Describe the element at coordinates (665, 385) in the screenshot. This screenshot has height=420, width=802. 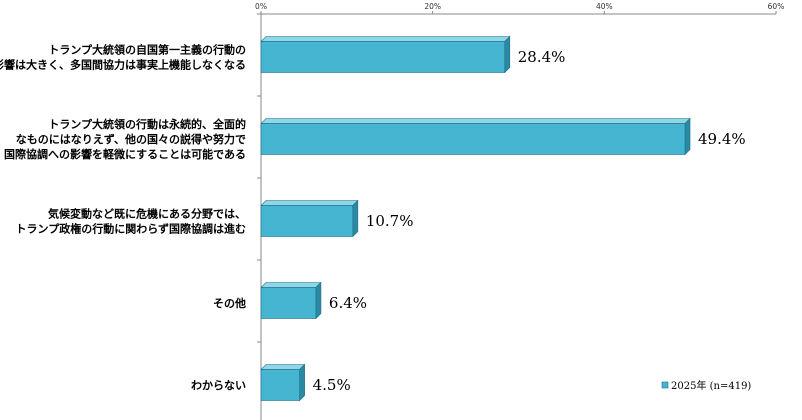
I see `legend-swatch` at that location.